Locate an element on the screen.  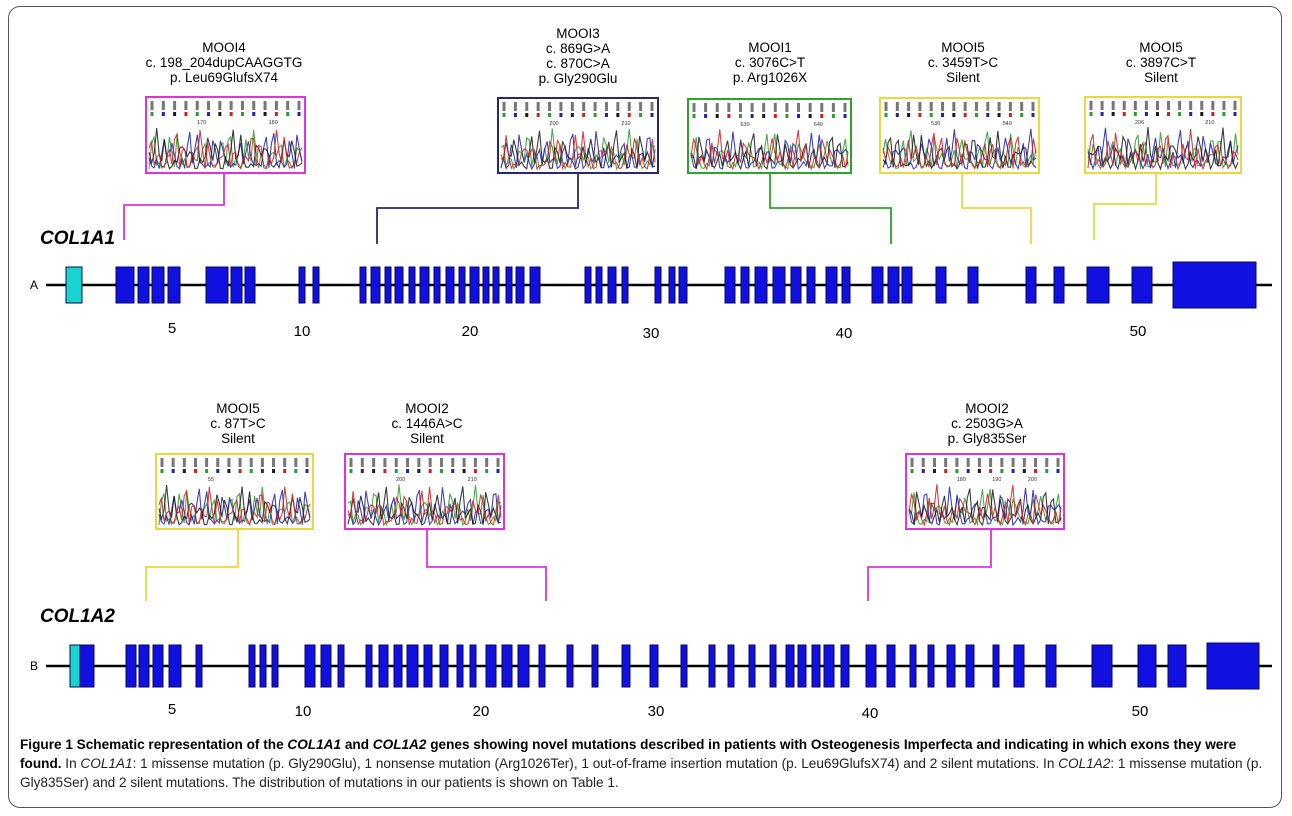
scale-label: 10 is located at coordinates (302, 331).